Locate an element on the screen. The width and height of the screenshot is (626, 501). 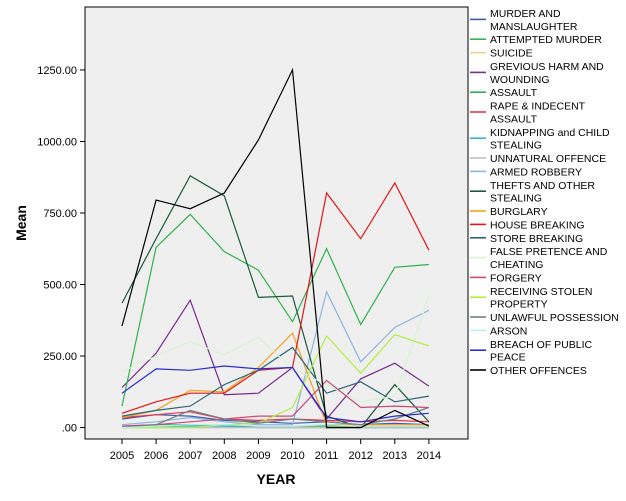
legend-label: GREVIOUS HARM AND WOUNDING is located at coordinates (547, 73).